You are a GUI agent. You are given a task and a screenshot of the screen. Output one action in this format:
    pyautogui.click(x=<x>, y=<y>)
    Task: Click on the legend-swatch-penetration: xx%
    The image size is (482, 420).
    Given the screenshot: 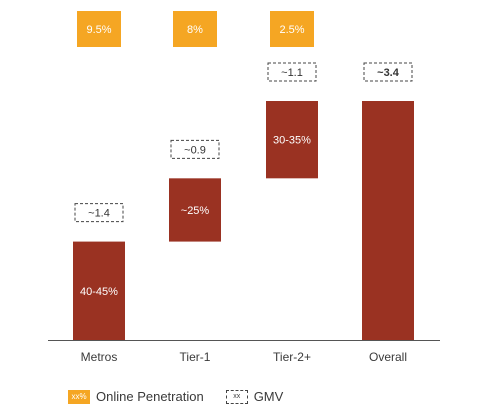 What is the action you would take?
    pyautogui.click(x=79, y=396)
    